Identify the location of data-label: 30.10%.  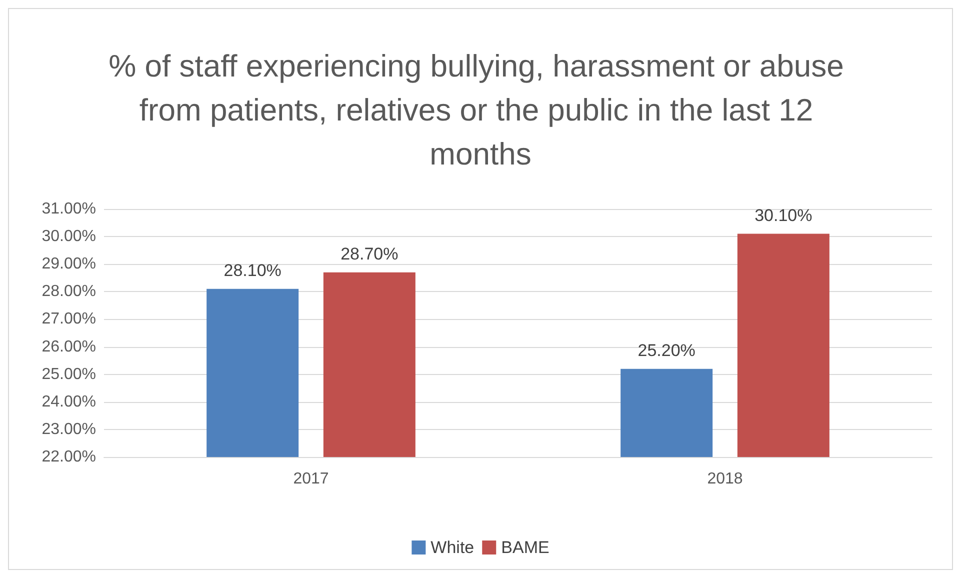
(783, 215).